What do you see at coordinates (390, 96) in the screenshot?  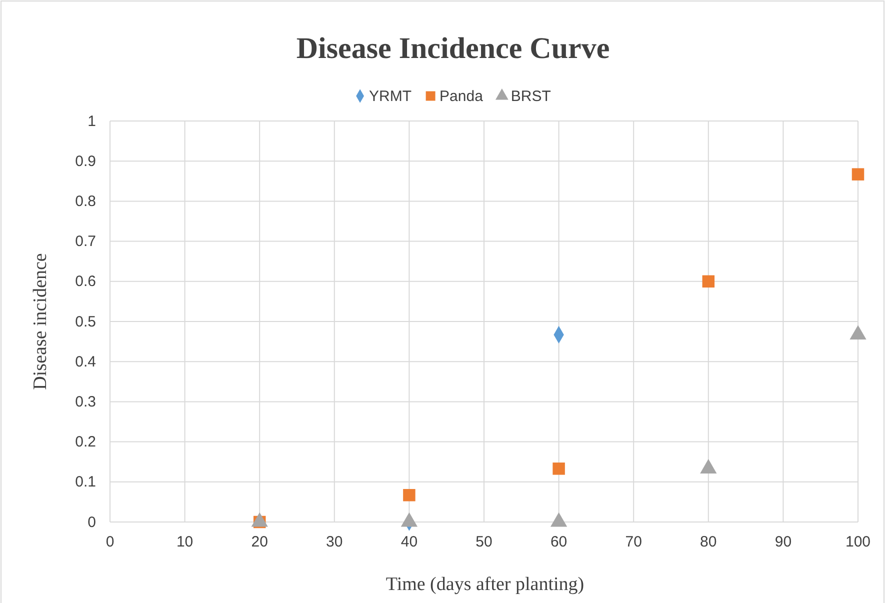 I see `legend-label: YRMT` at bounding box center [390, 96].